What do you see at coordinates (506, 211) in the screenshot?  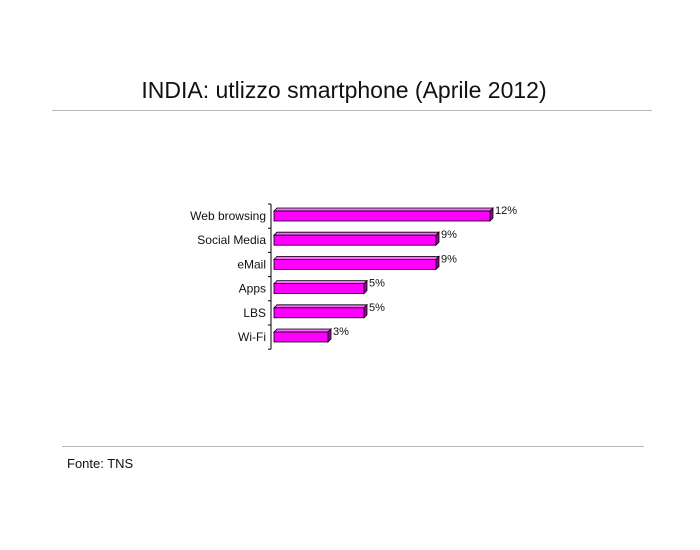 I see `value-label: 12%` at bounding box center [506, 211].